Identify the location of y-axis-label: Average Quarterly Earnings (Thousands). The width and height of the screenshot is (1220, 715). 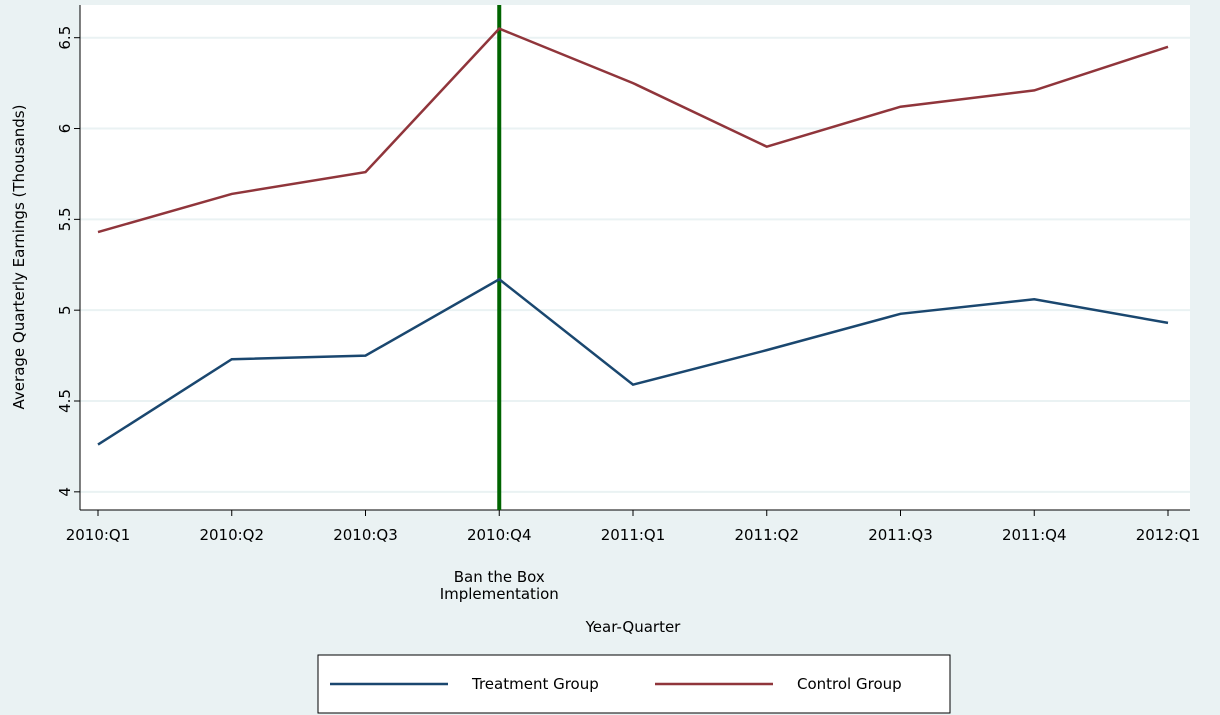
(19, 257).